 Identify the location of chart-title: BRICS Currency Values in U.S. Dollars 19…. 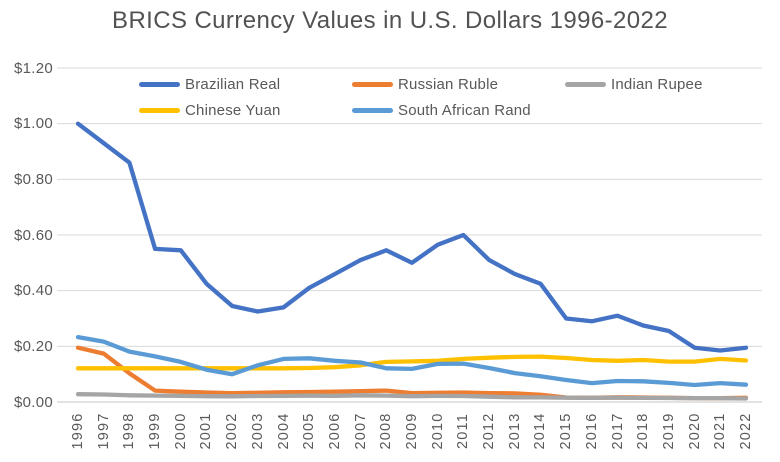
(390, 20).